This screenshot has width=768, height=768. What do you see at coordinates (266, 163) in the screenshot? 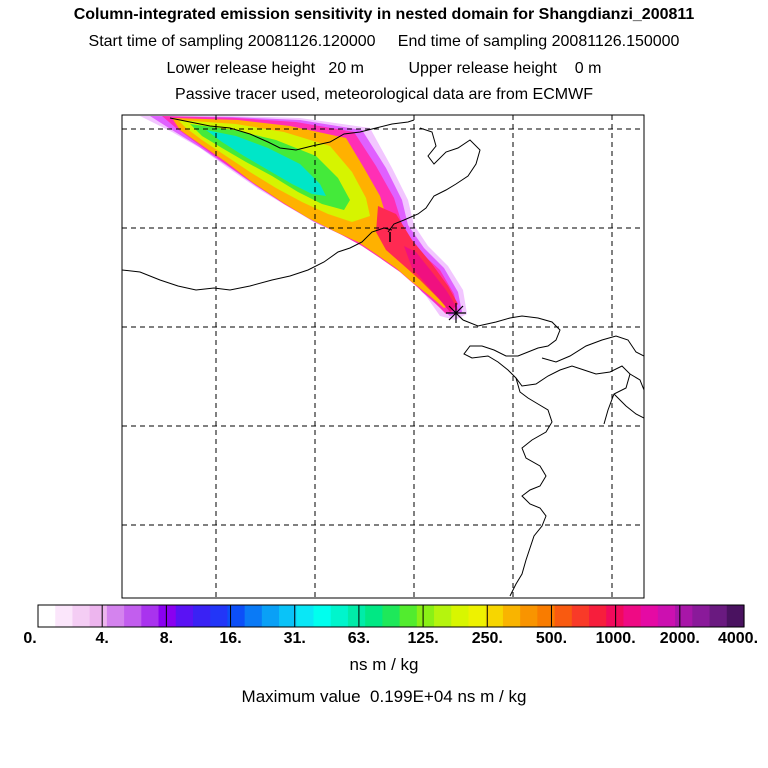
I see `plume-peak` at bounding box center [266, 163].